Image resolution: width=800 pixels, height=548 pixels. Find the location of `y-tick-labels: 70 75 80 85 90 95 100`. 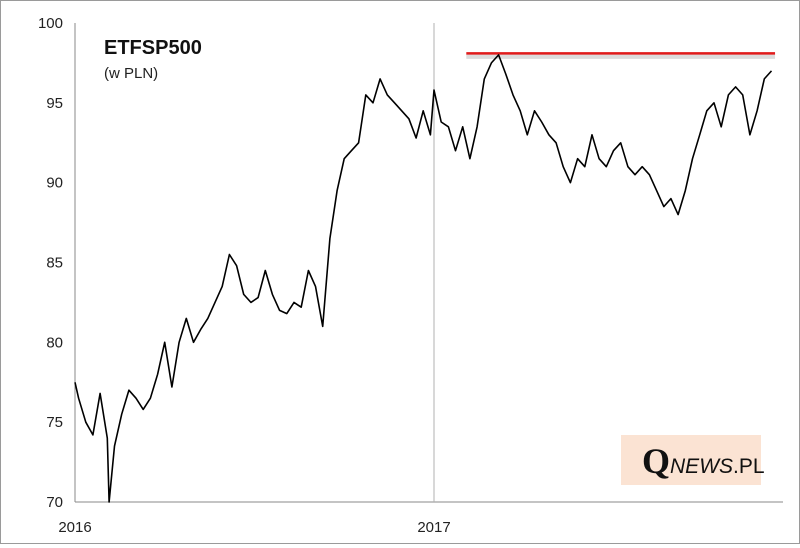

y-tick-labels: 70 75 80 85 90 95 100 is located at coordinates (50, 263).